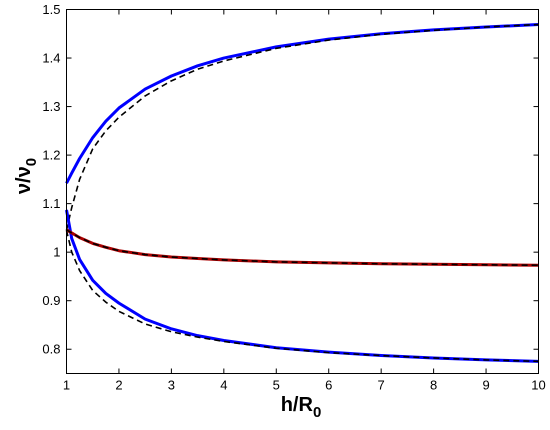 Image resolution: width=550 pixels, height=430 pixels. I want to click on x-axis-title-subscript: 0, so click(317, 412).